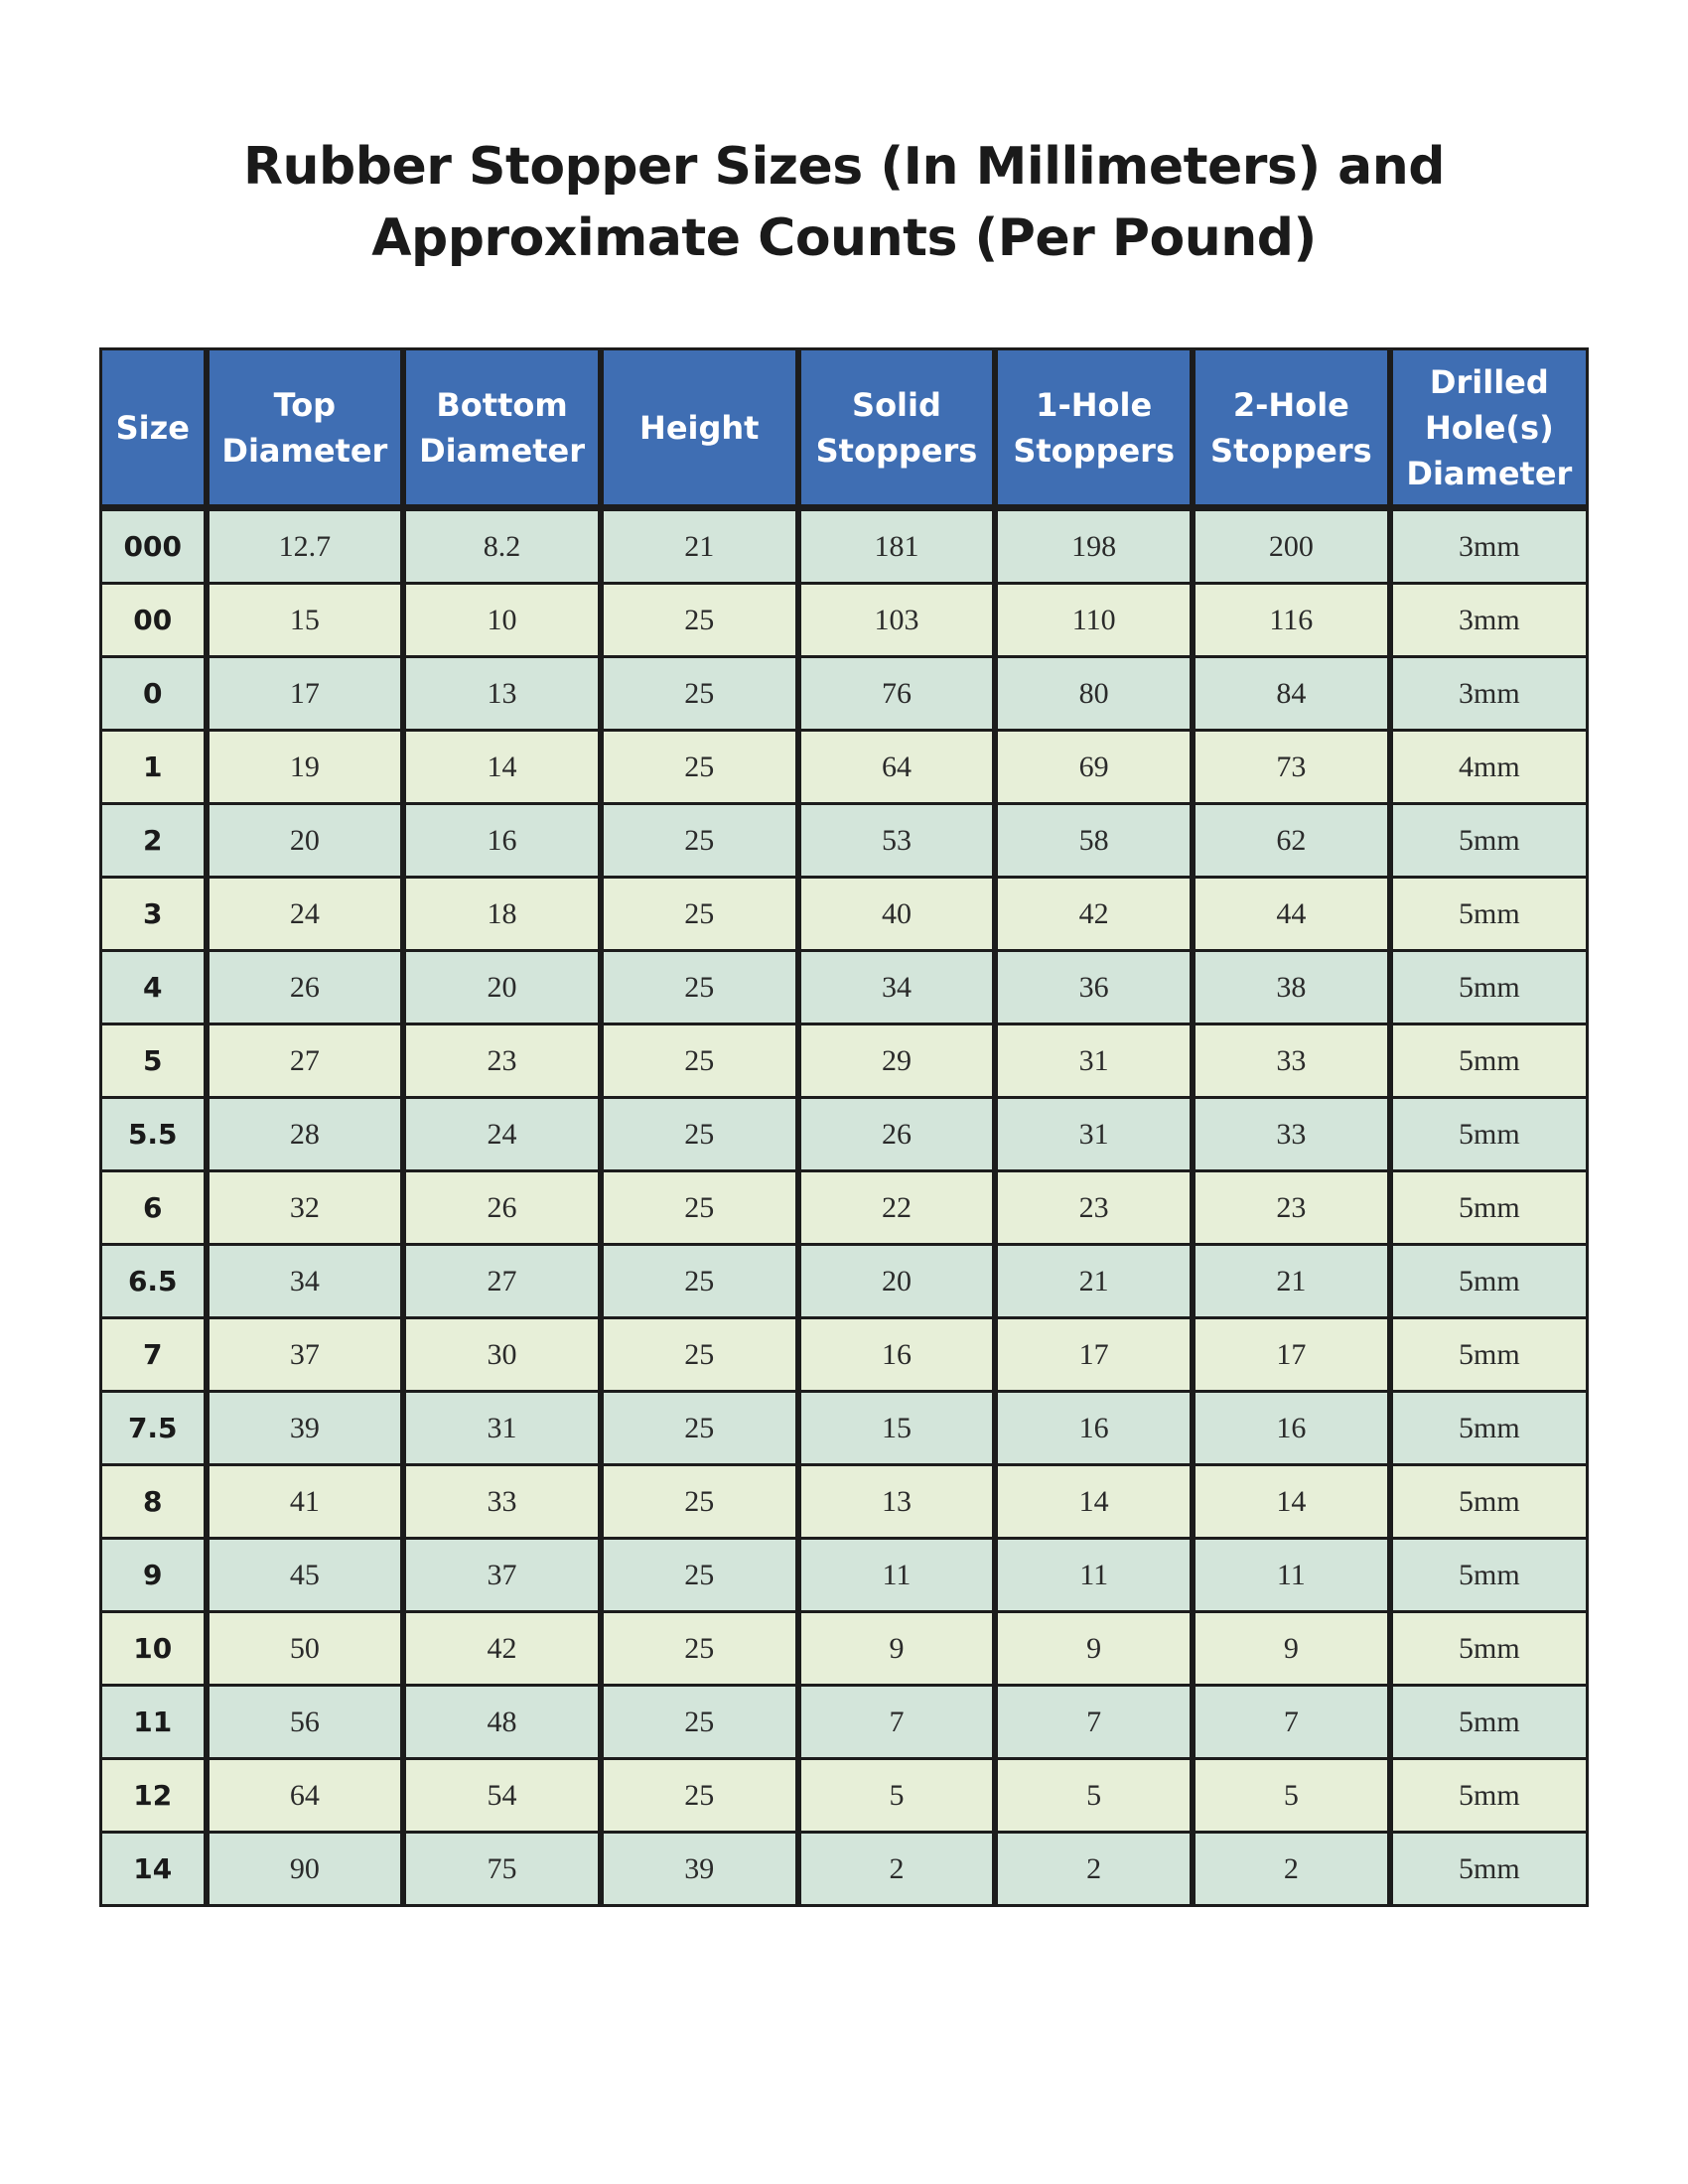 The image size is (1688, 2184). I want to click on size-cell: 2, so click(154, 840).